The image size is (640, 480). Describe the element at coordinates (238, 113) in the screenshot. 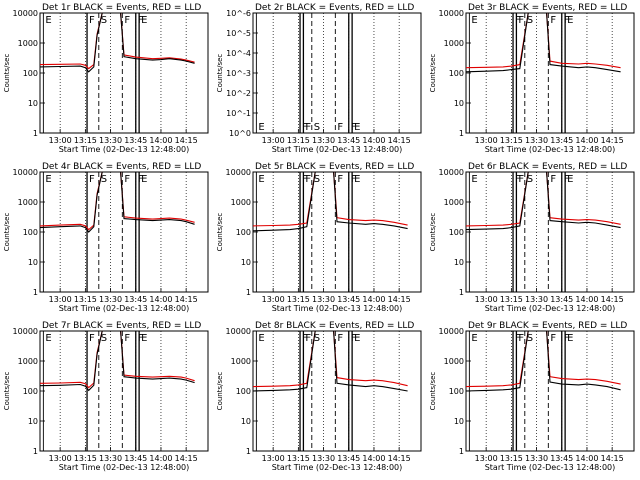

I see `y-tick-label: 10^-1` at that location.